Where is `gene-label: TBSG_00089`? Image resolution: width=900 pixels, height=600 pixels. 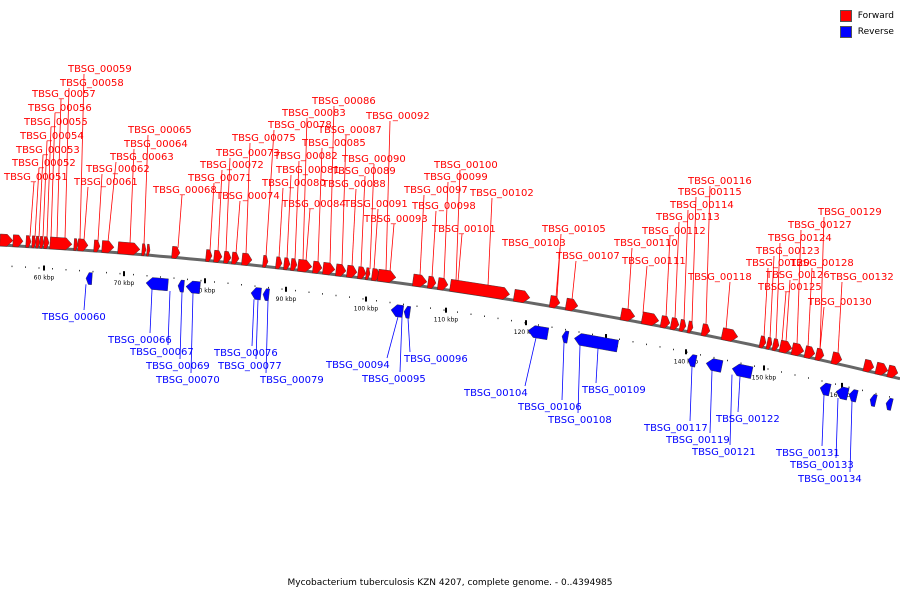
gene-label: TBSG_00089 is located at coordinates (363, 171).